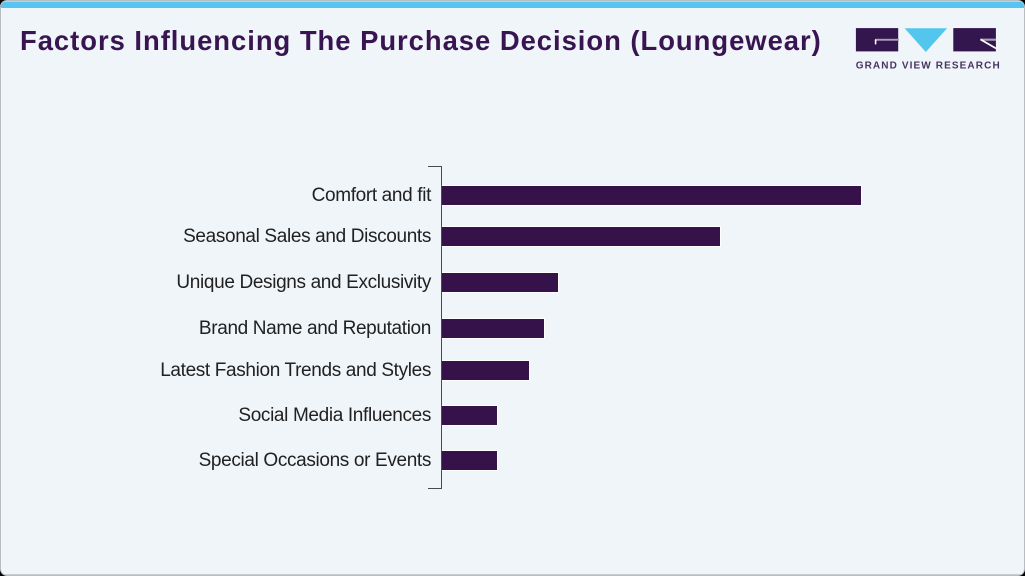 The height and width of the screenshot is (576, 1025). What do you see at coordinates (928, 65) in the screenshot?
I see `svg-text: GRAND VIEW RESEARCH` at bounding box center [928, 65].